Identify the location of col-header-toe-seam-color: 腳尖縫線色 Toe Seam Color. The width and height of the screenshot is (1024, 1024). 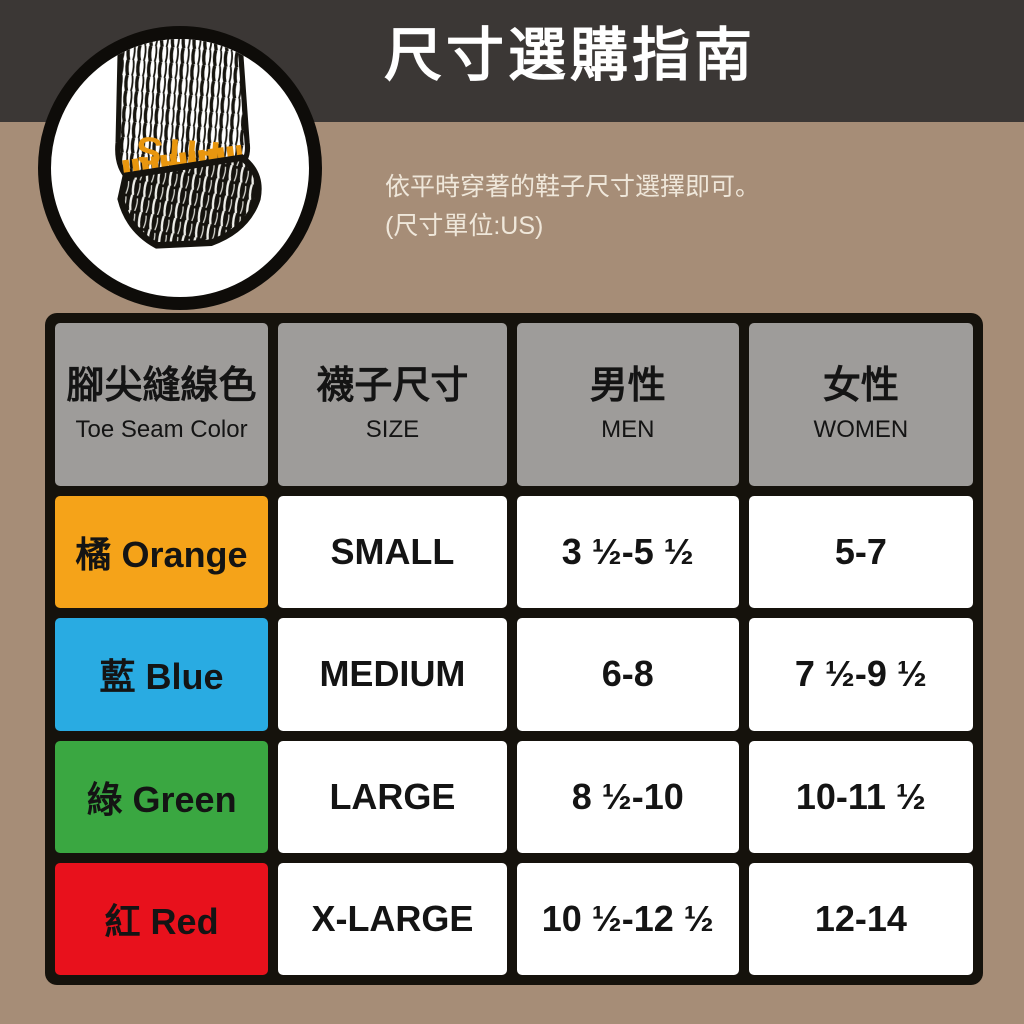
(162, 404).